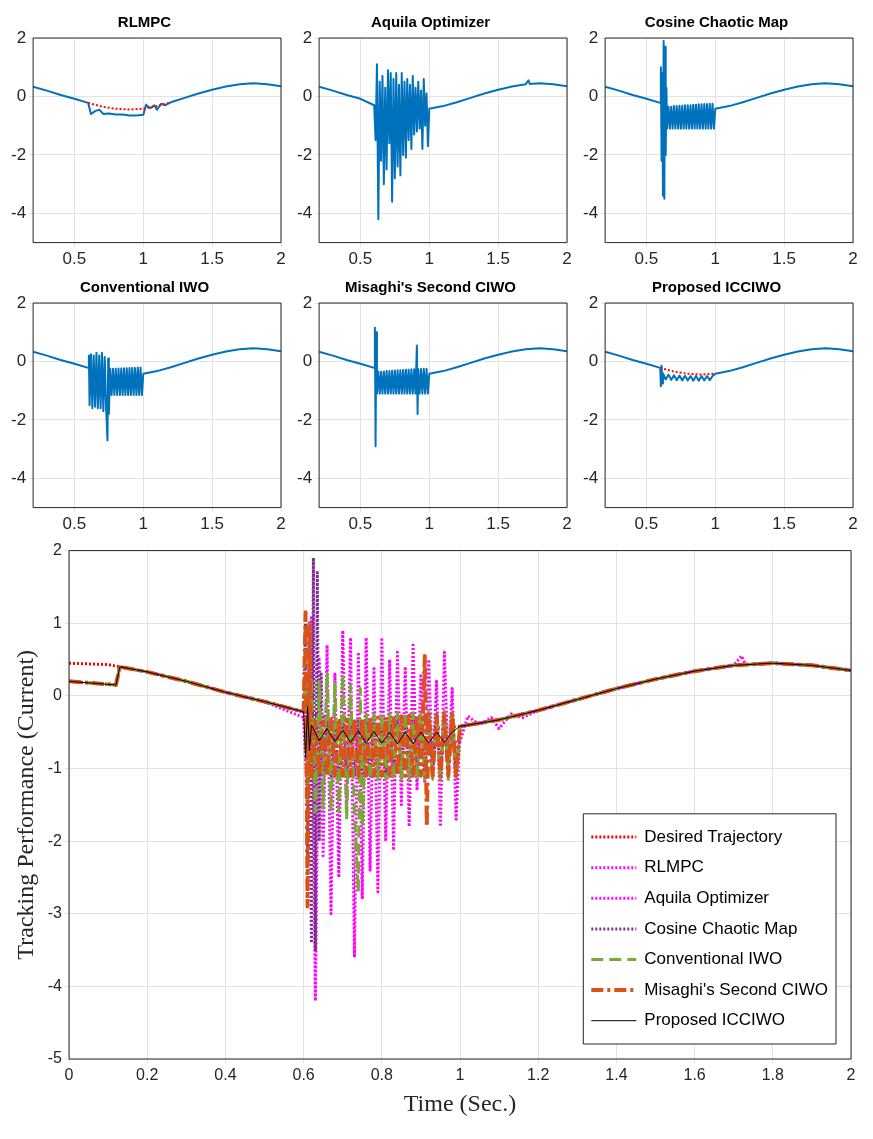  Describe the element at coordinates (674, 867) in the screenshot. I see `legend-label: RLMPC` at that location.